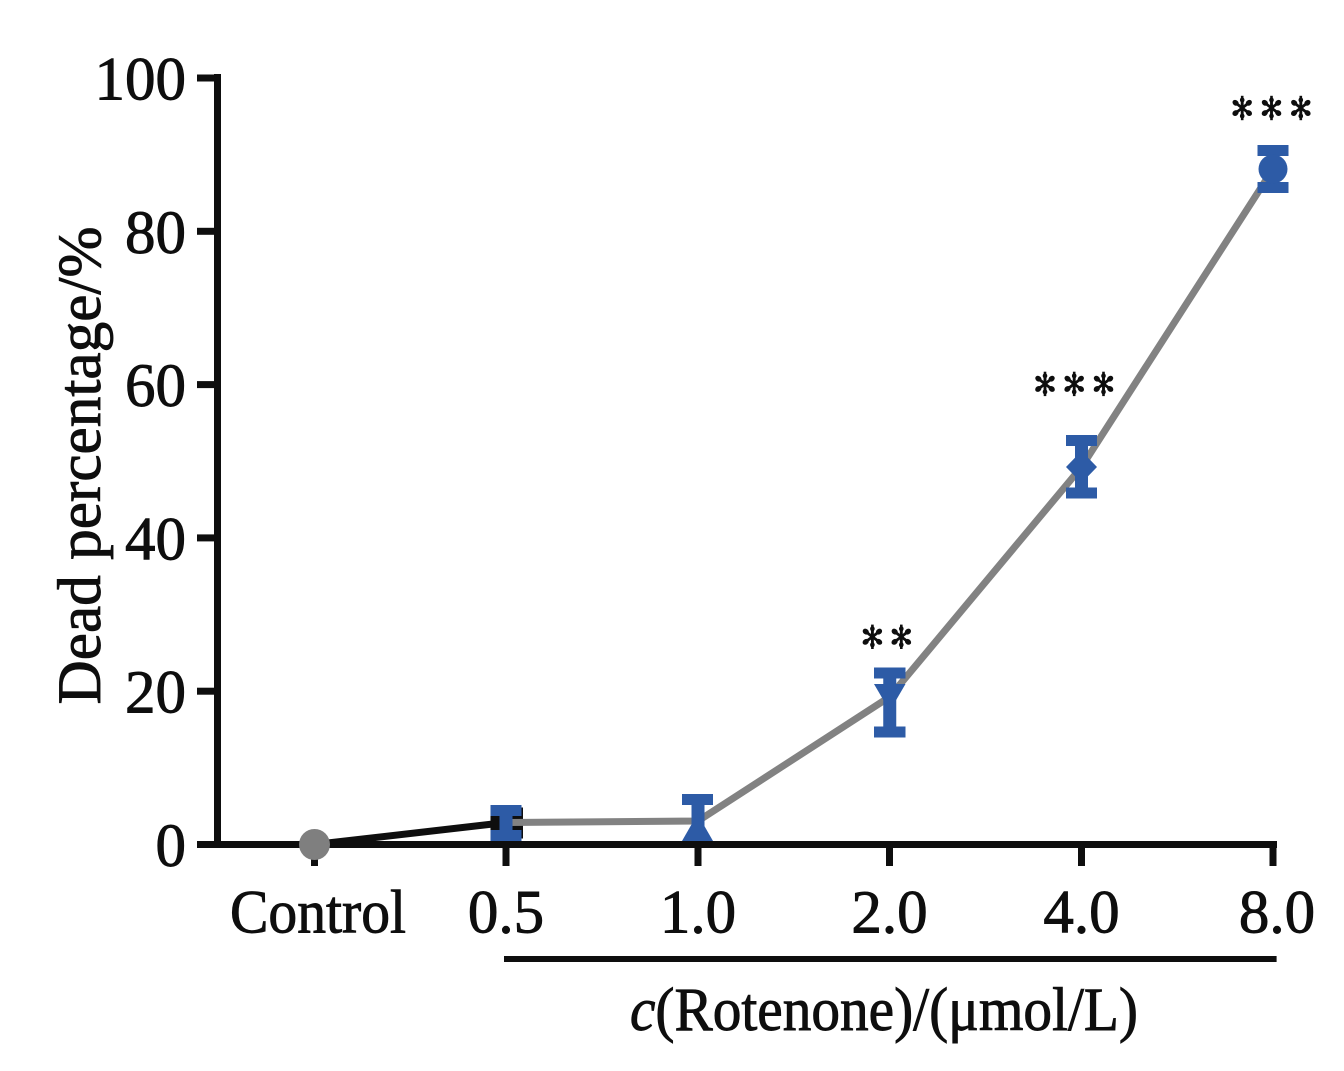 The width and height of the screenshot is (1344, 1071). I want to click on svg-text: 2.0, so click(889, 913).